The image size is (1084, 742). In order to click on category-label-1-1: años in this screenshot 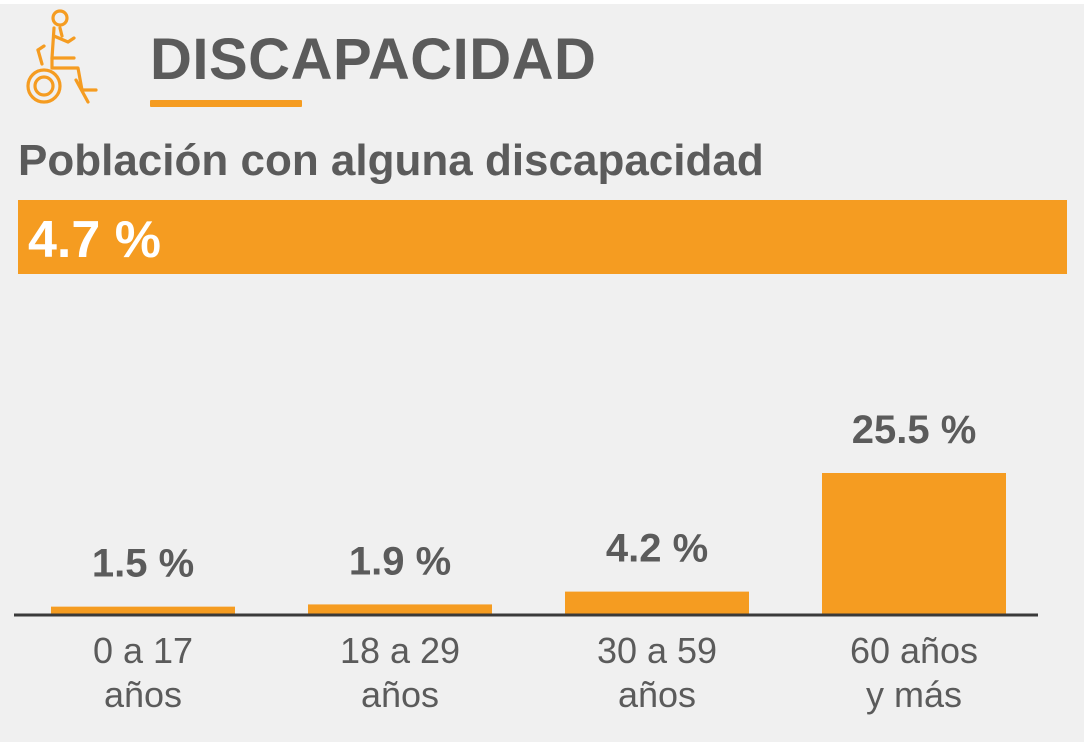, I will do `click(400, 694)`.